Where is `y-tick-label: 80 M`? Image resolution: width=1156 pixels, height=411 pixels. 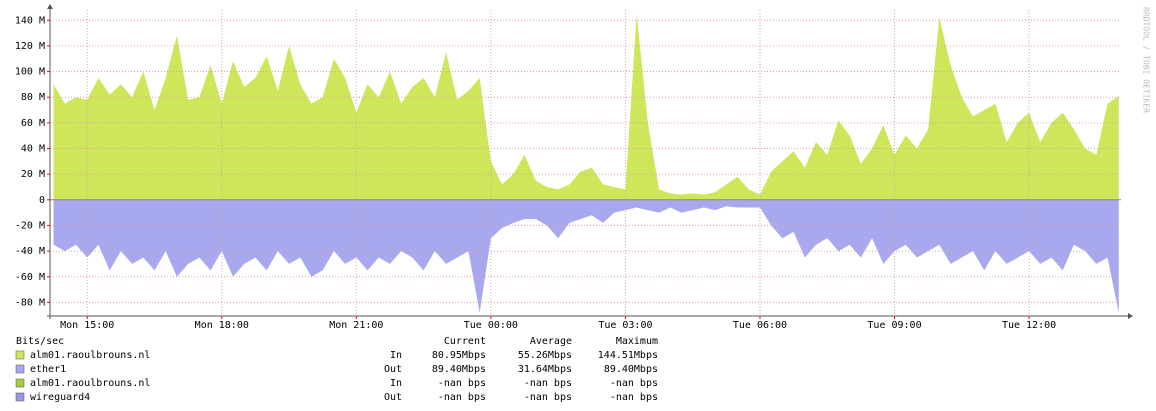 y-tick-label: 80 M is located at coordinates (33, 97).